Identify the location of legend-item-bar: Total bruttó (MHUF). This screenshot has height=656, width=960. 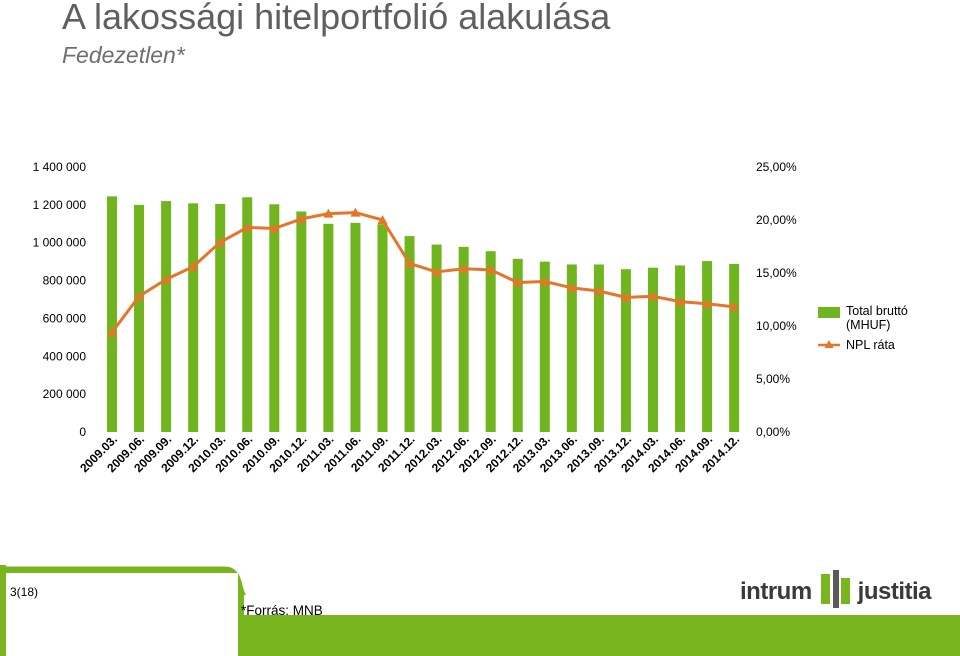
(867, 318).